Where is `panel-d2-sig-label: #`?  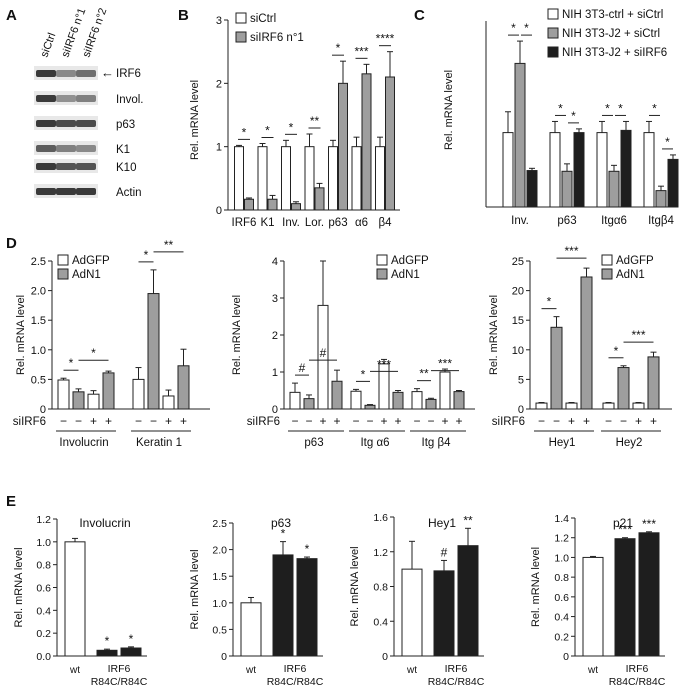
panel-d2-sig-label: # is located at coordinates (323, 353).